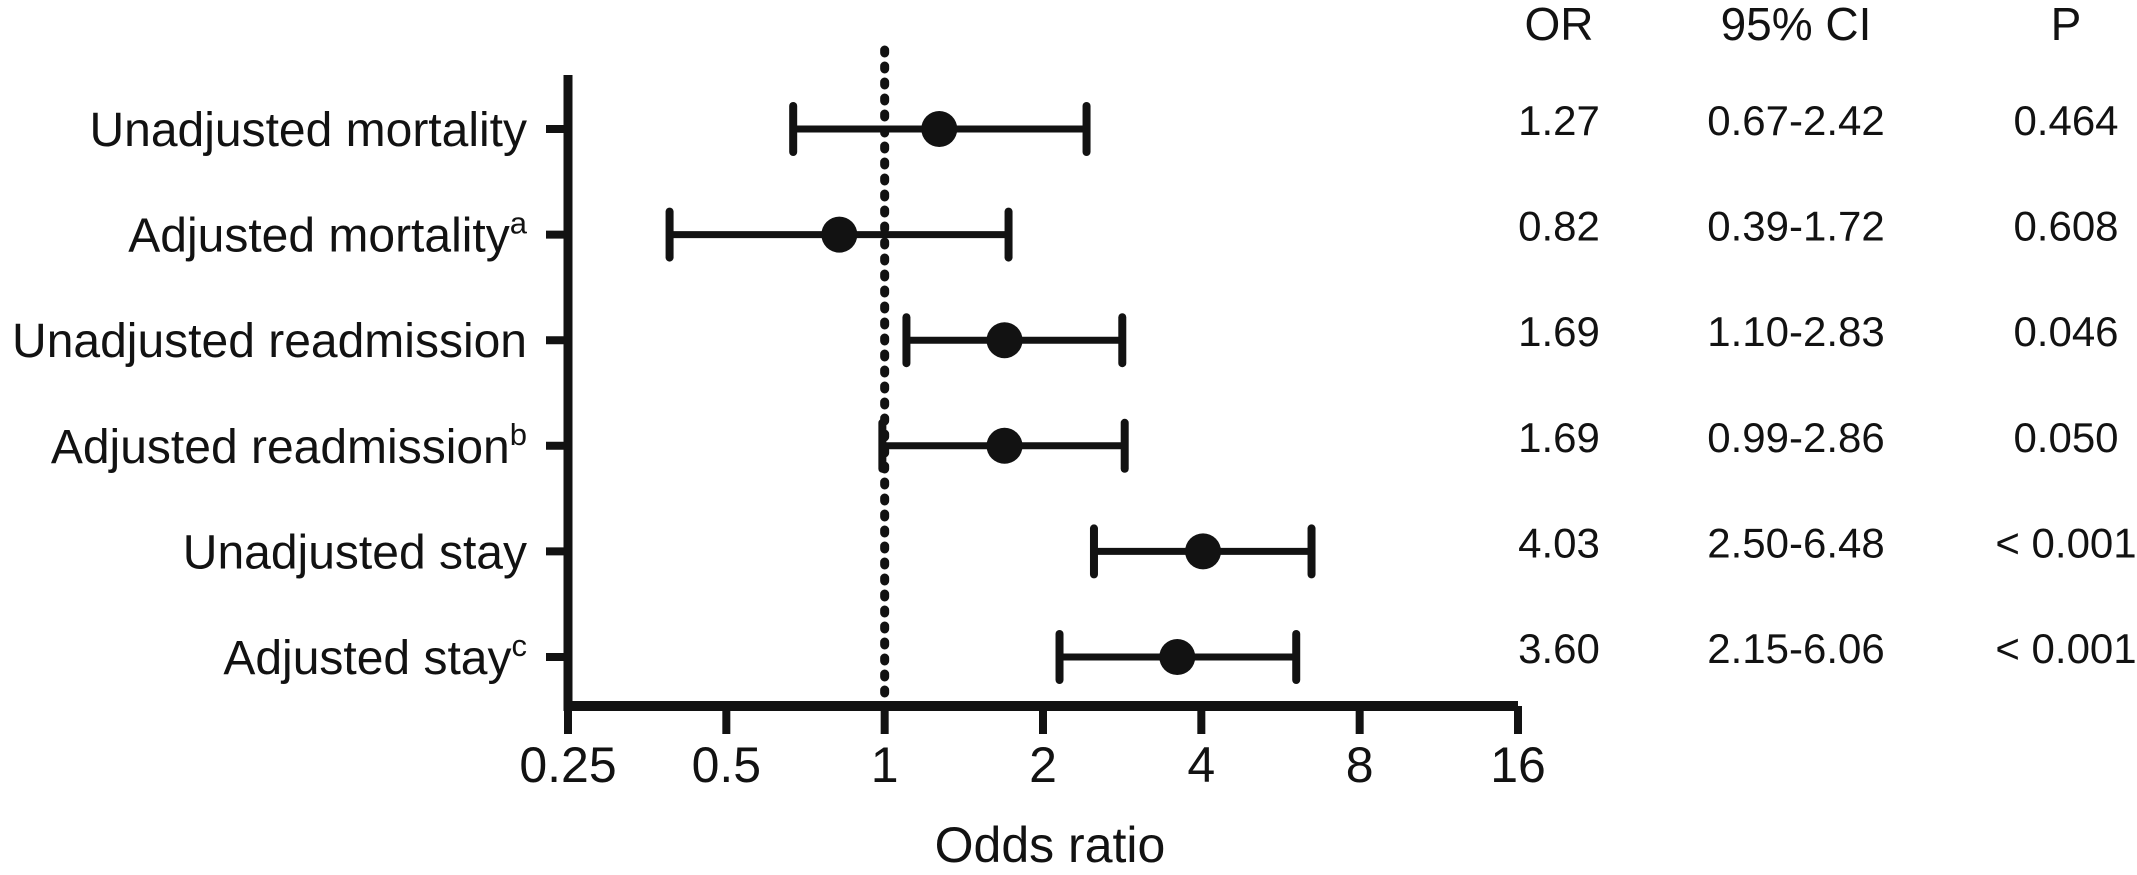  Describe the element at coordinates (1559, 542) in the screenshot. I see `or-value: 4.03` at that location.